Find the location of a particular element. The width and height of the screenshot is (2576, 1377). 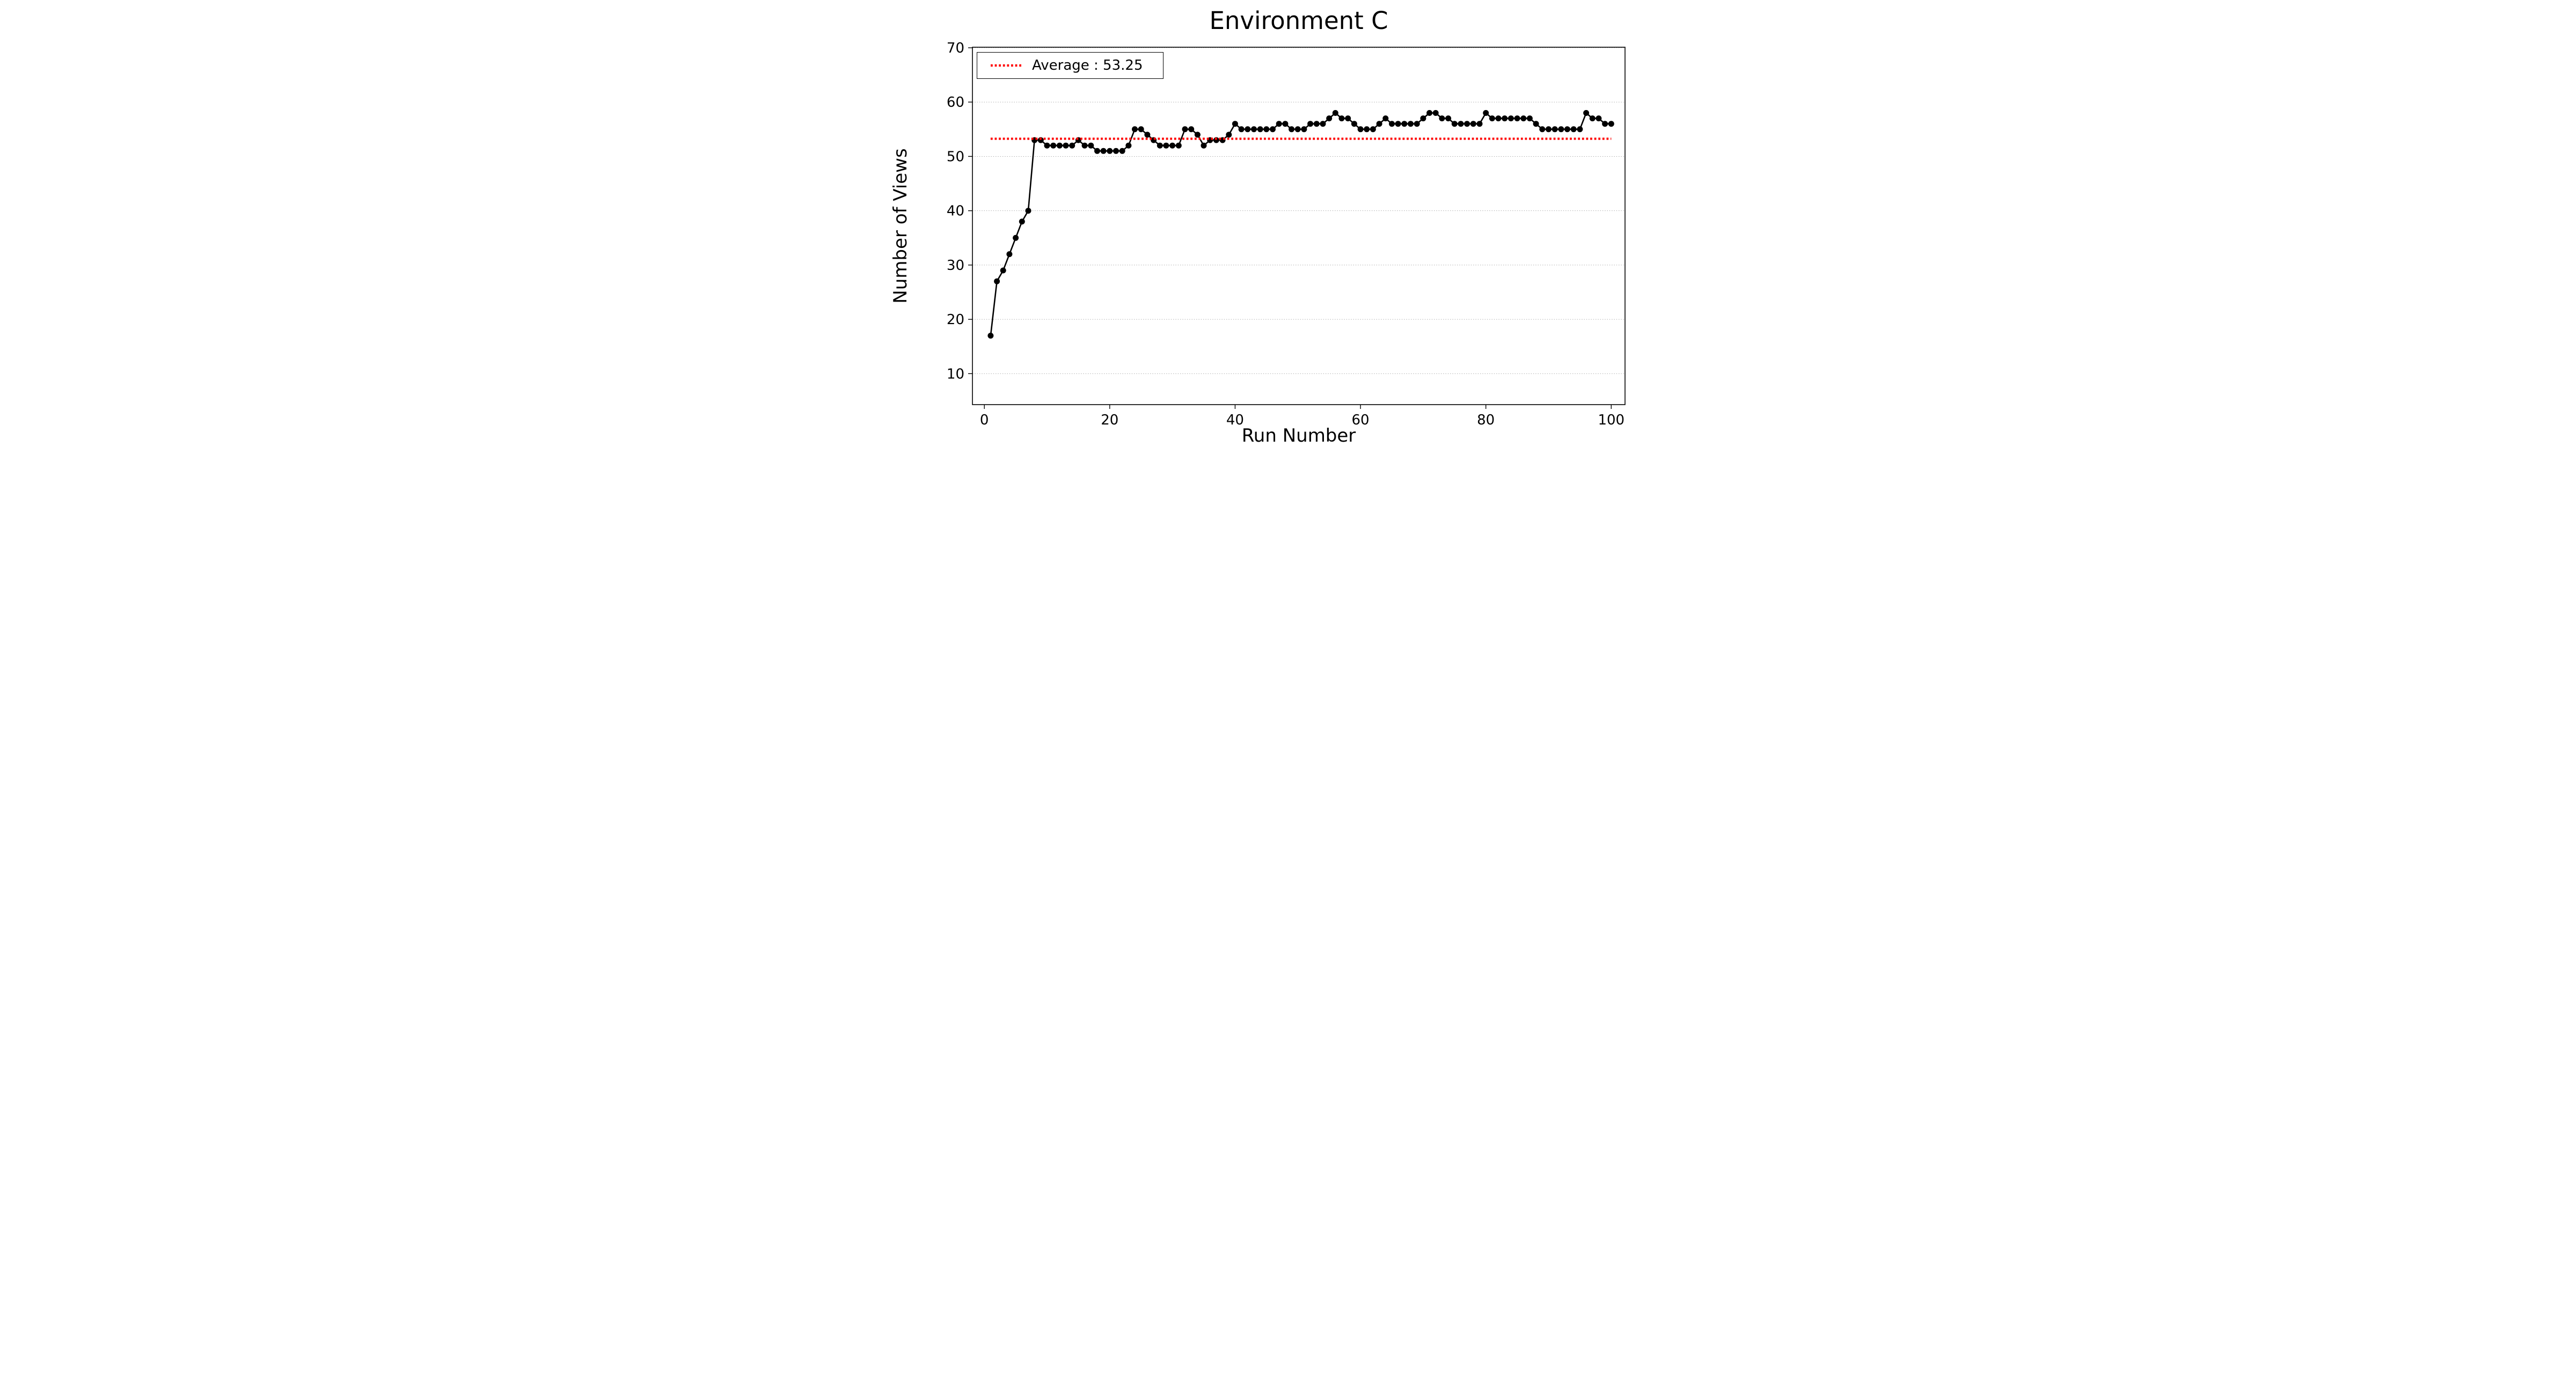

x-tick-label-0: 0 is located at coordinates (984, 420).